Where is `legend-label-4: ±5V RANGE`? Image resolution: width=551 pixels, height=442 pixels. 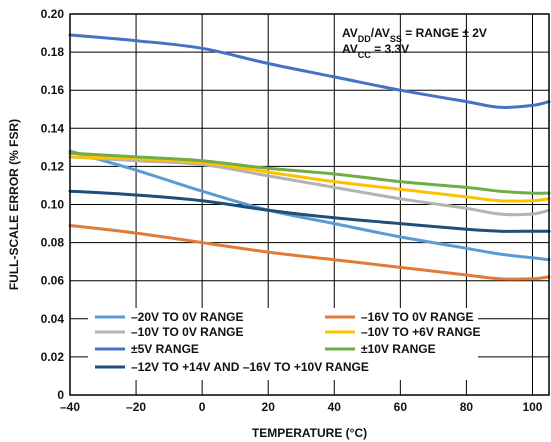
legend-label-4: ±5V RANGE is located at coordinates (165, 349).